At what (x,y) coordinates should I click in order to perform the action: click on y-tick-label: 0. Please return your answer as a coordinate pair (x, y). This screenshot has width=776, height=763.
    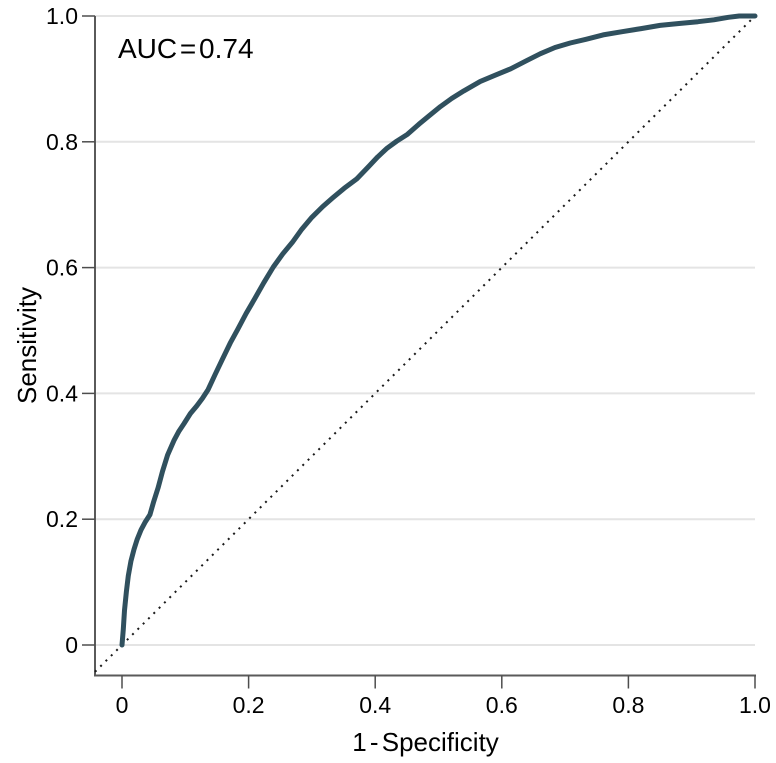
    Looking at the image, I should click on (71, 645).